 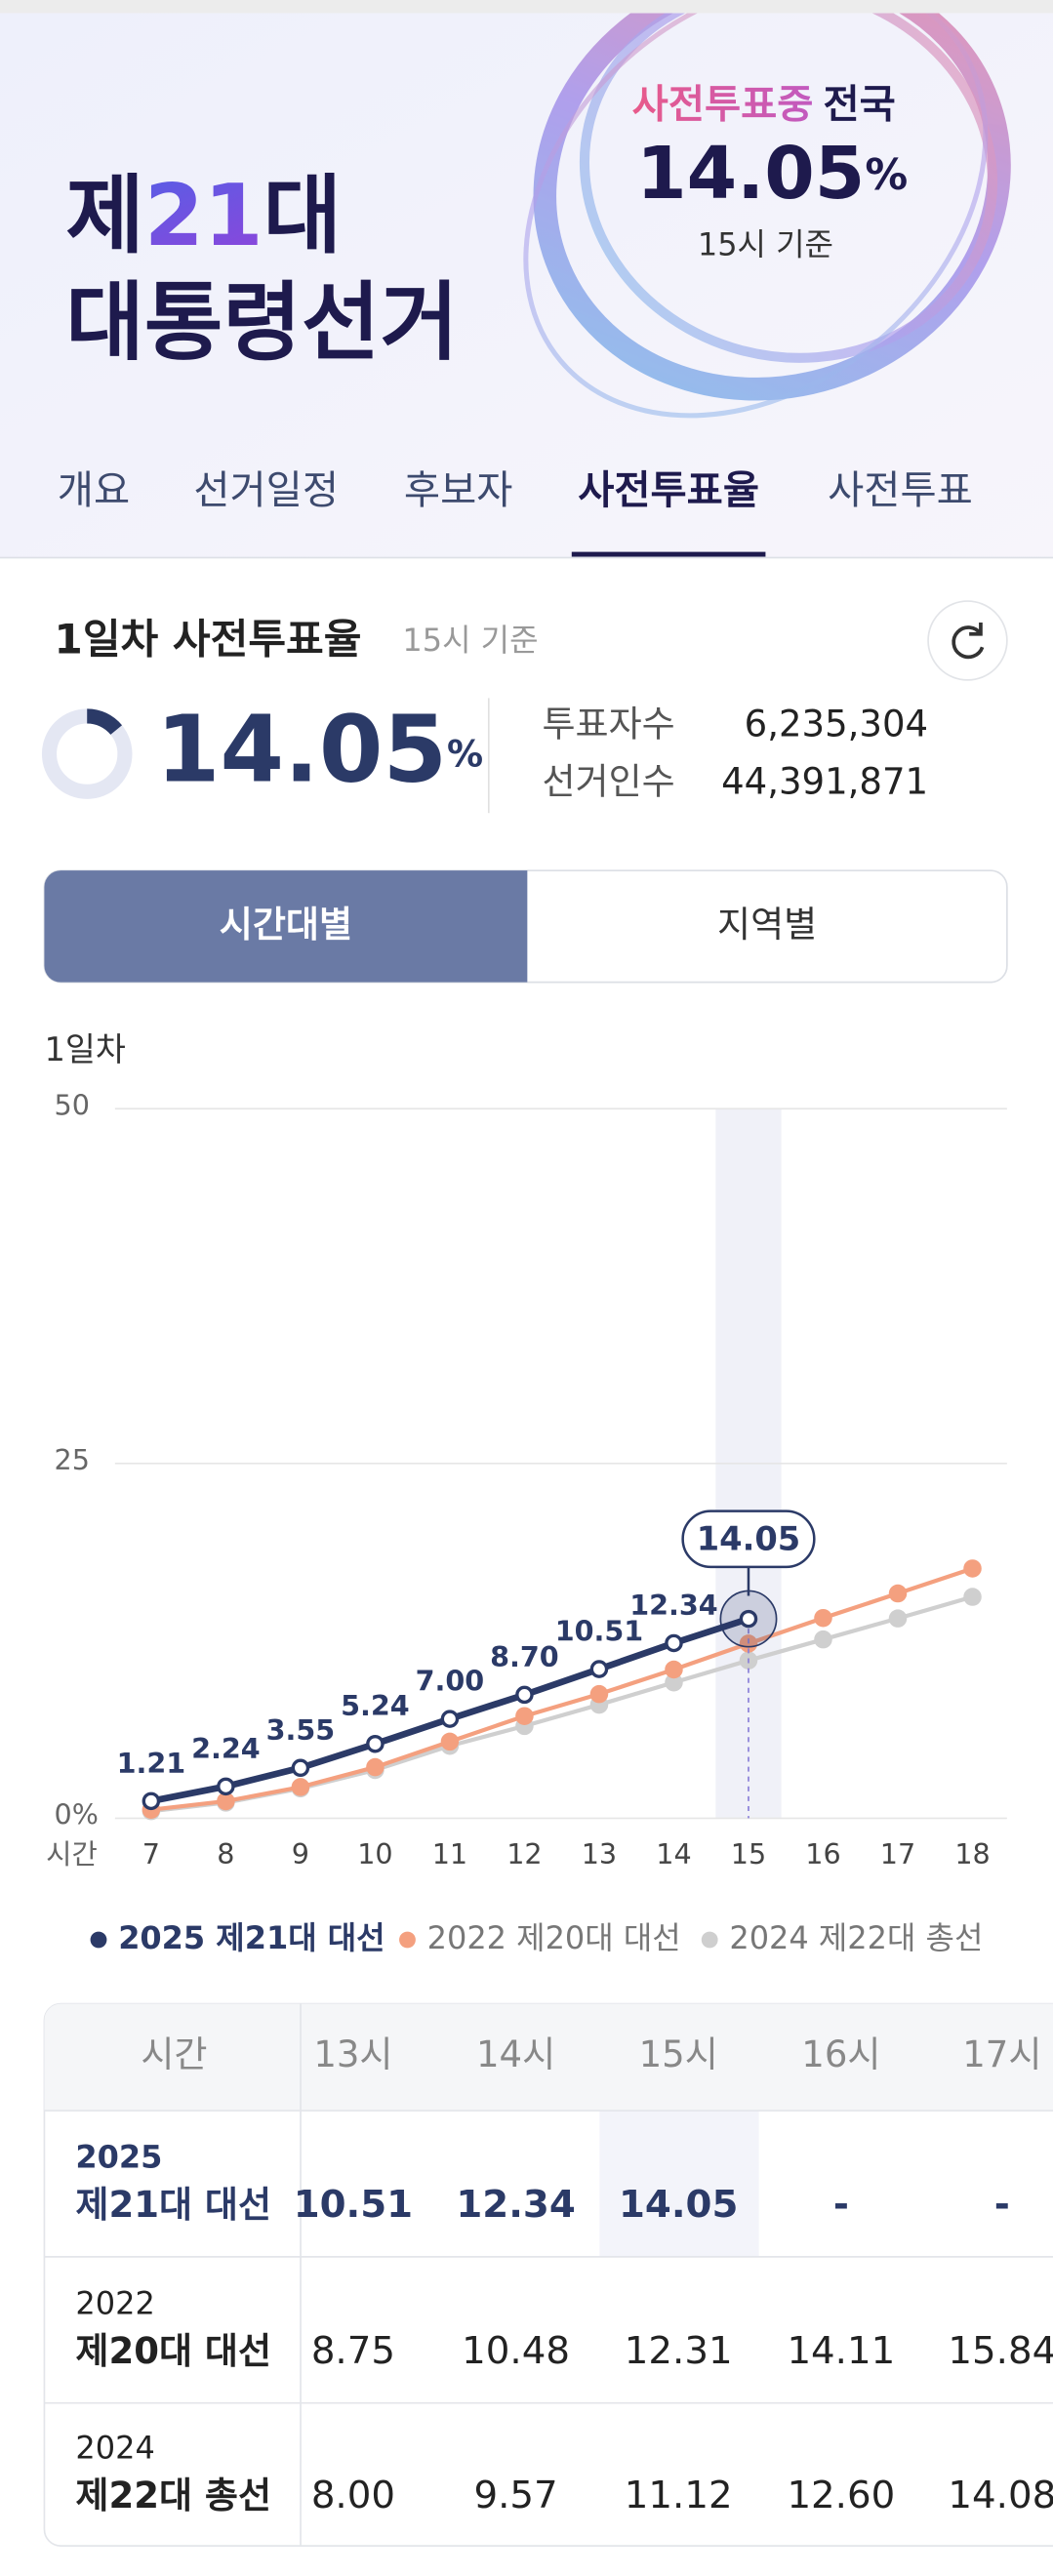 What do you see at coordinates (515, 2205) in the screenshot?
I see `table-cell: 12.34` at bounding box center [515, 2205].